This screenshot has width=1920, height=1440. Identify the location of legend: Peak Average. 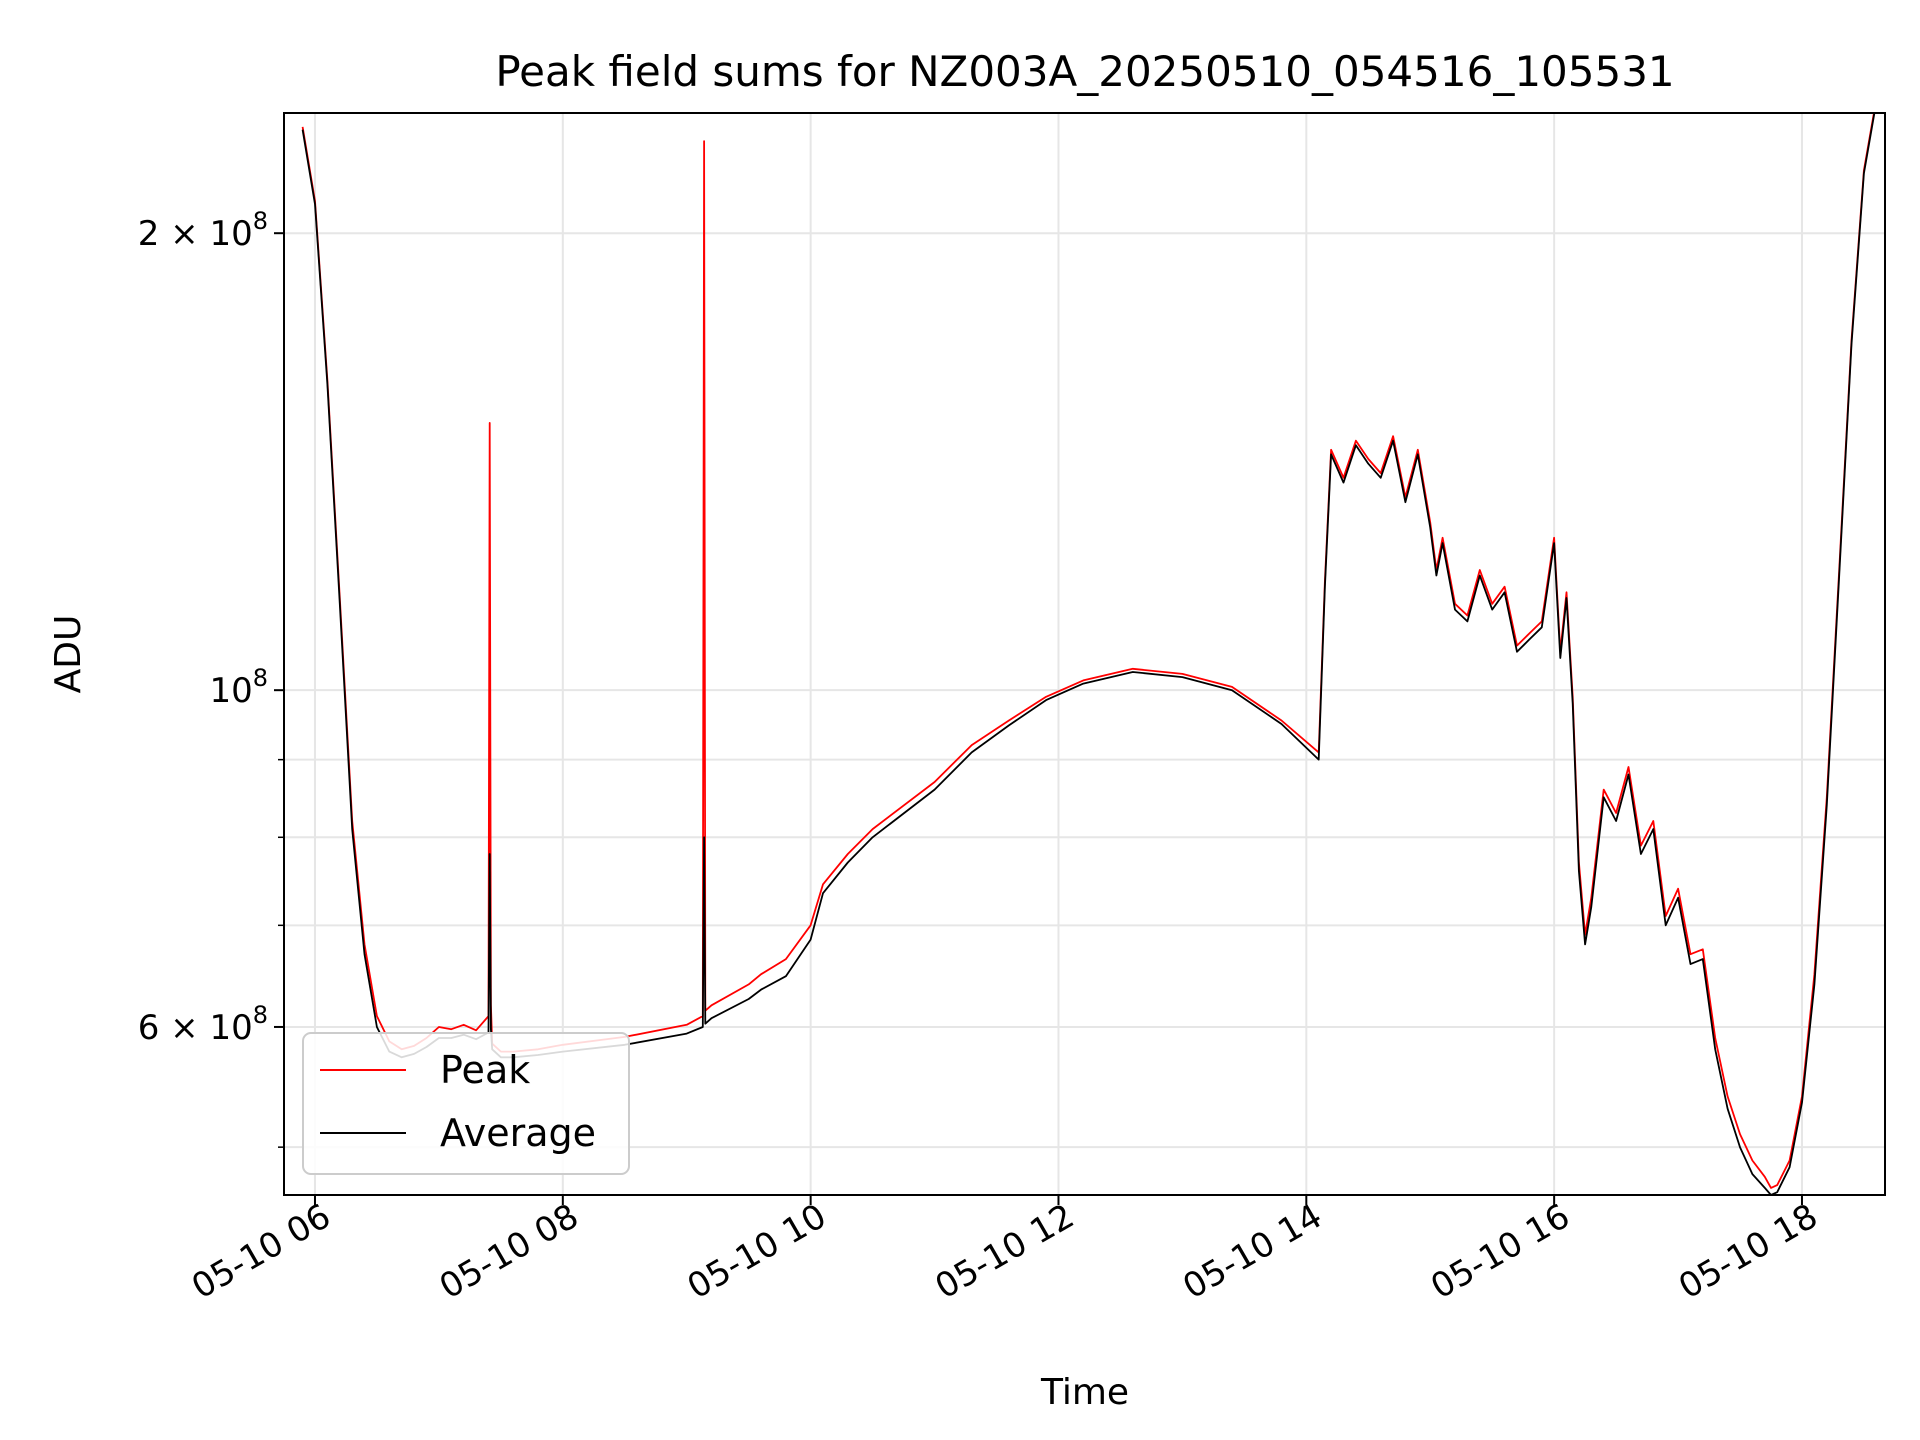
(466, 1103).